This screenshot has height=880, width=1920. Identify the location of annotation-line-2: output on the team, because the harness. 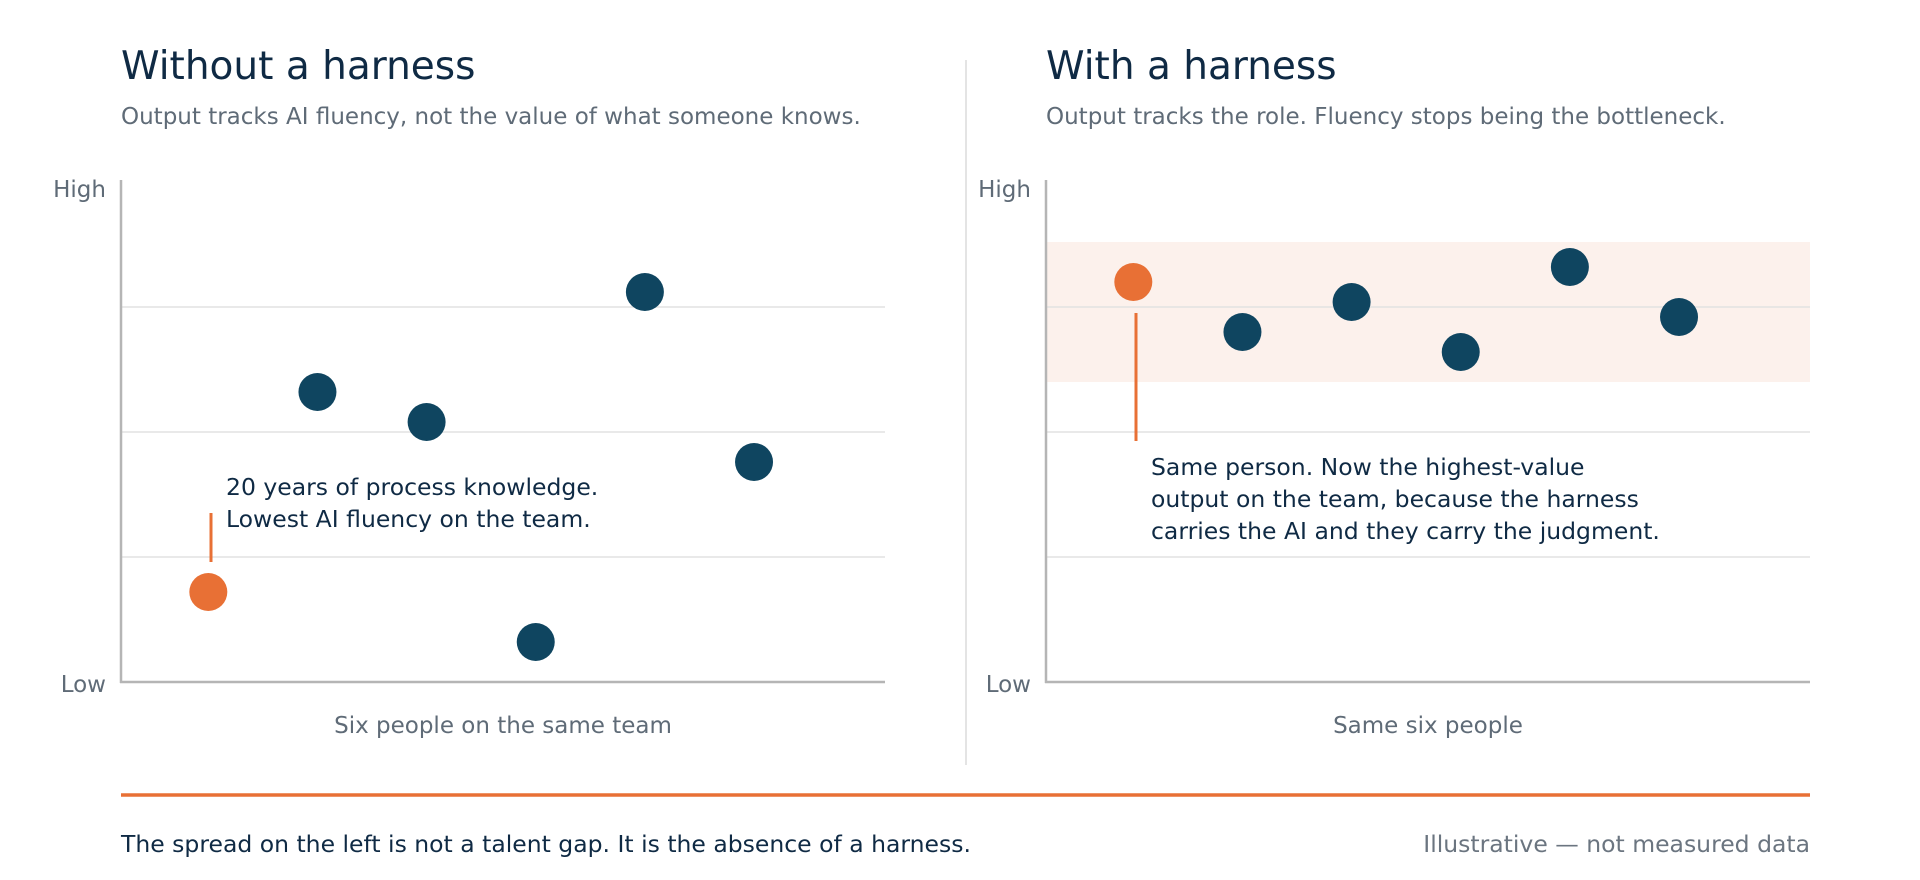
(1395, 499).